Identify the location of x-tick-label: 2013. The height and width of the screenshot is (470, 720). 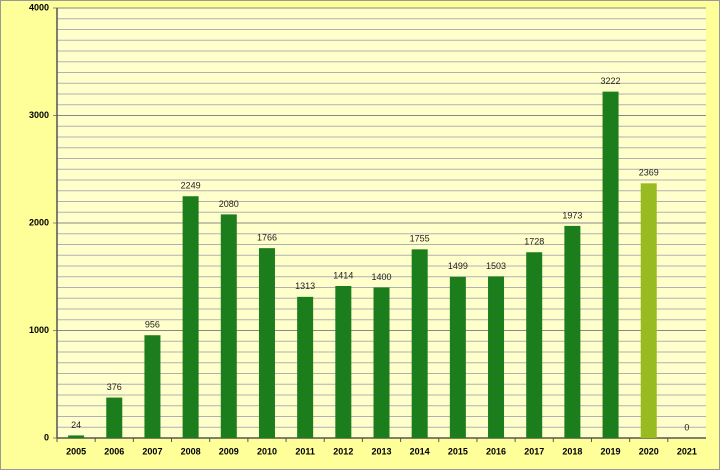
(381, 451).